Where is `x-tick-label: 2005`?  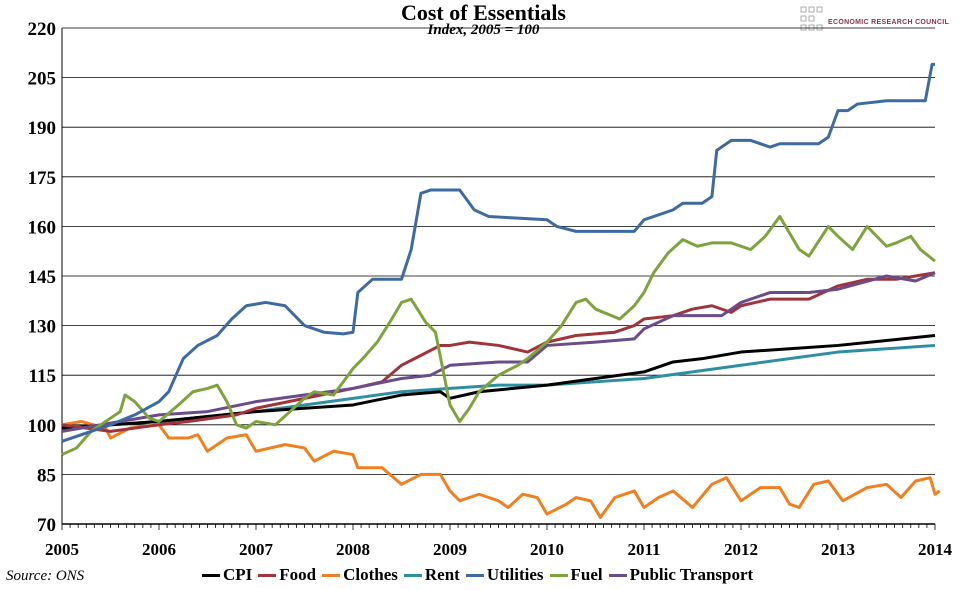 x-tick-label: 2005 is located at coordinates (62, 549).